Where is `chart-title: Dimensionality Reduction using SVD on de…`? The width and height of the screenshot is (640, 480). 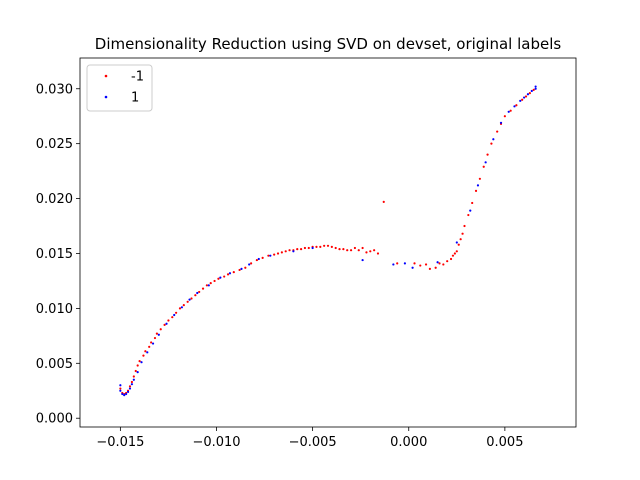
chart-title: Dimensionality Reduction using SVD on de… is located at coordinates (328, 44).